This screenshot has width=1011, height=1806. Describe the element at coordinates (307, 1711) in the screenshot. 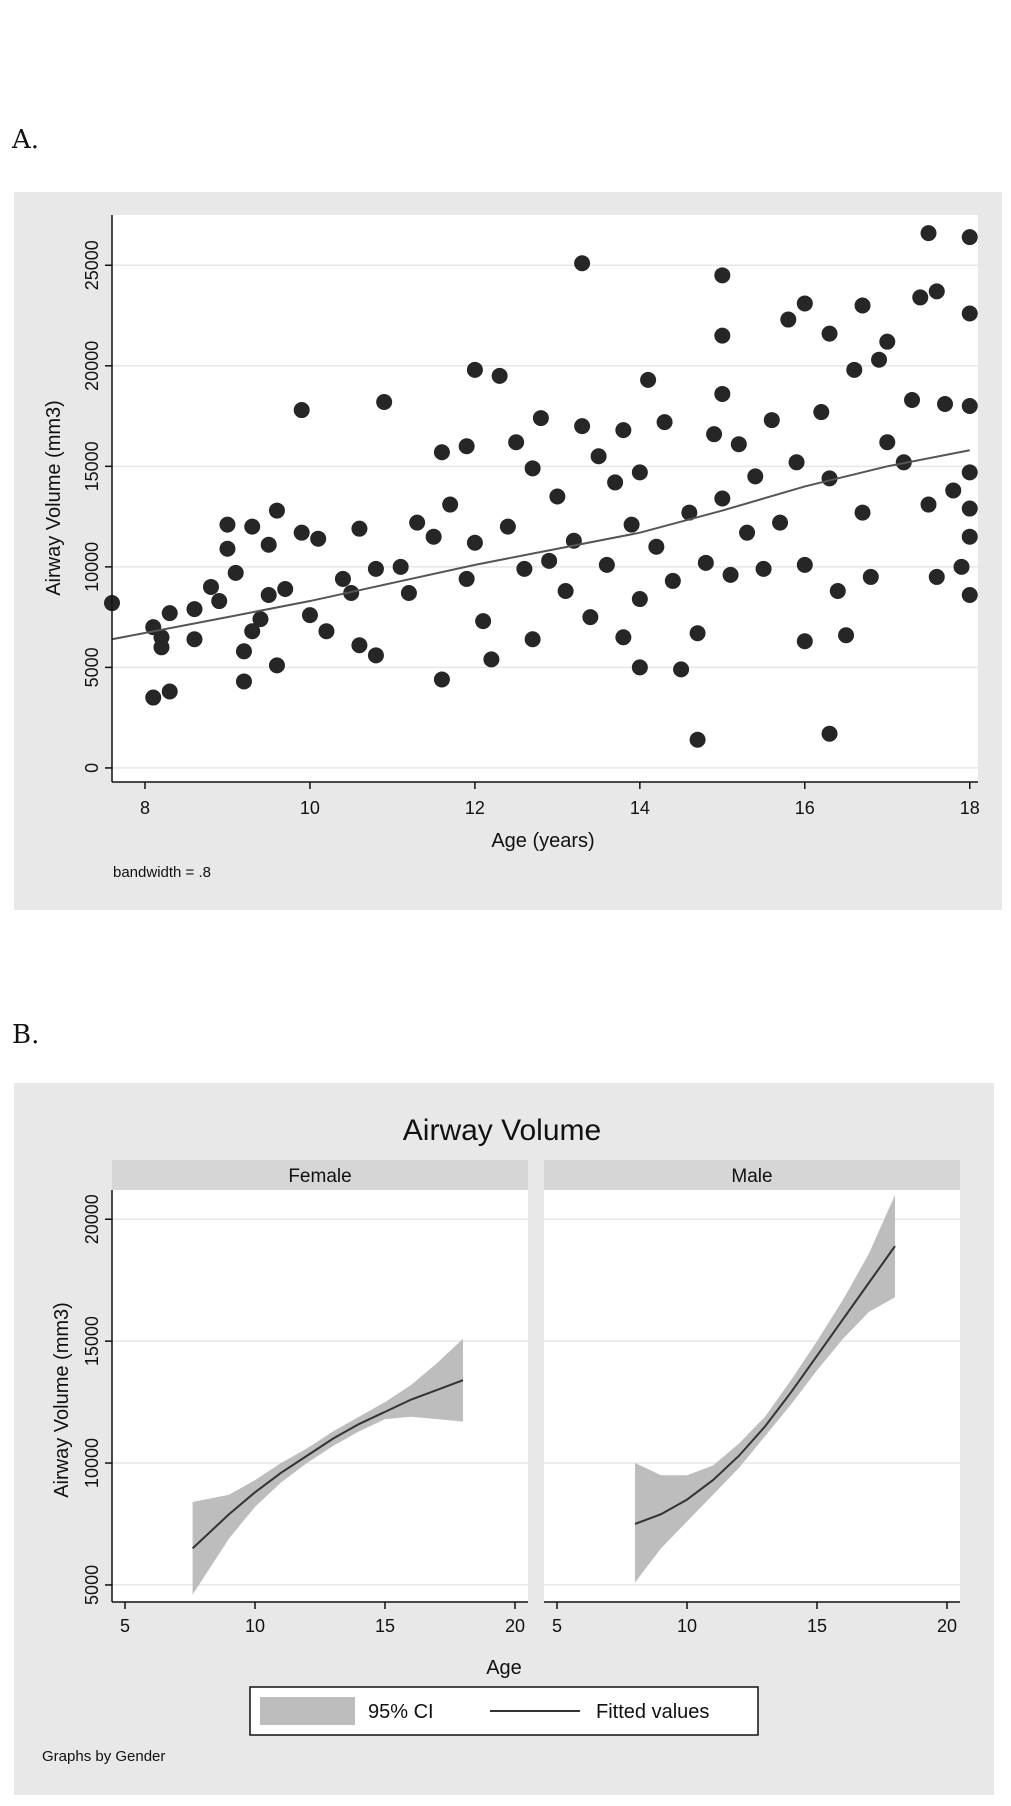

I see `legend-ci-swatch` at that location.